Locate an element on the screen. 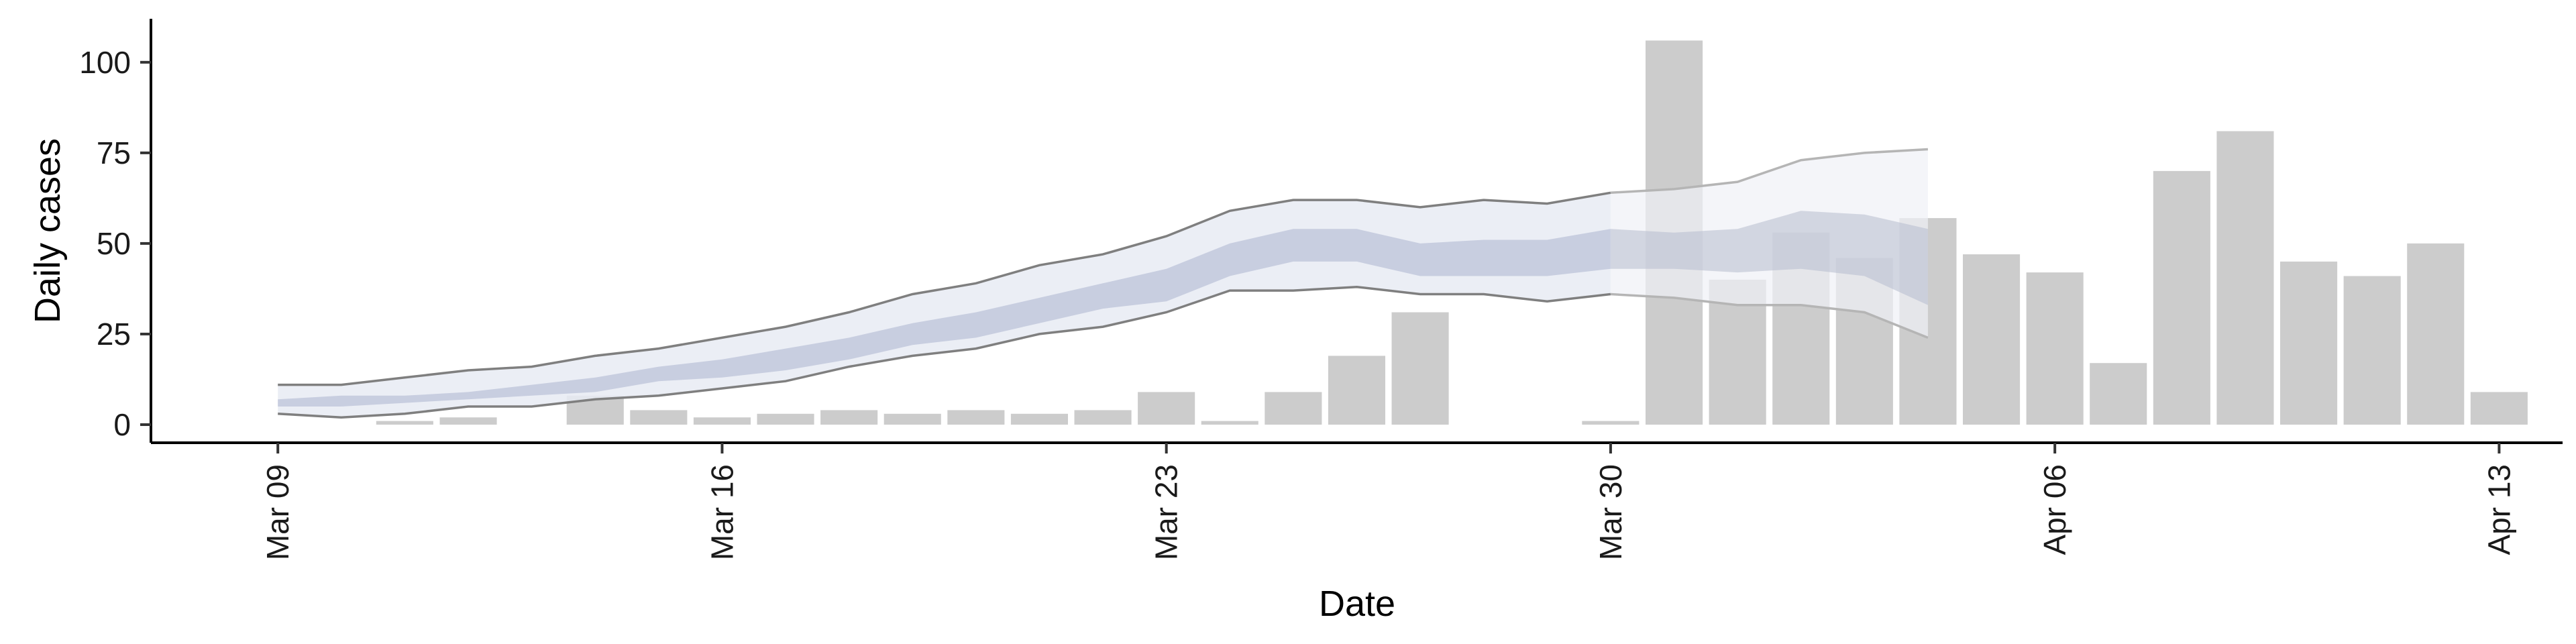 The height and width of the screenshot is (644, 2576). x-tick-label: Mar 09 is located at coordinates (277, 512).